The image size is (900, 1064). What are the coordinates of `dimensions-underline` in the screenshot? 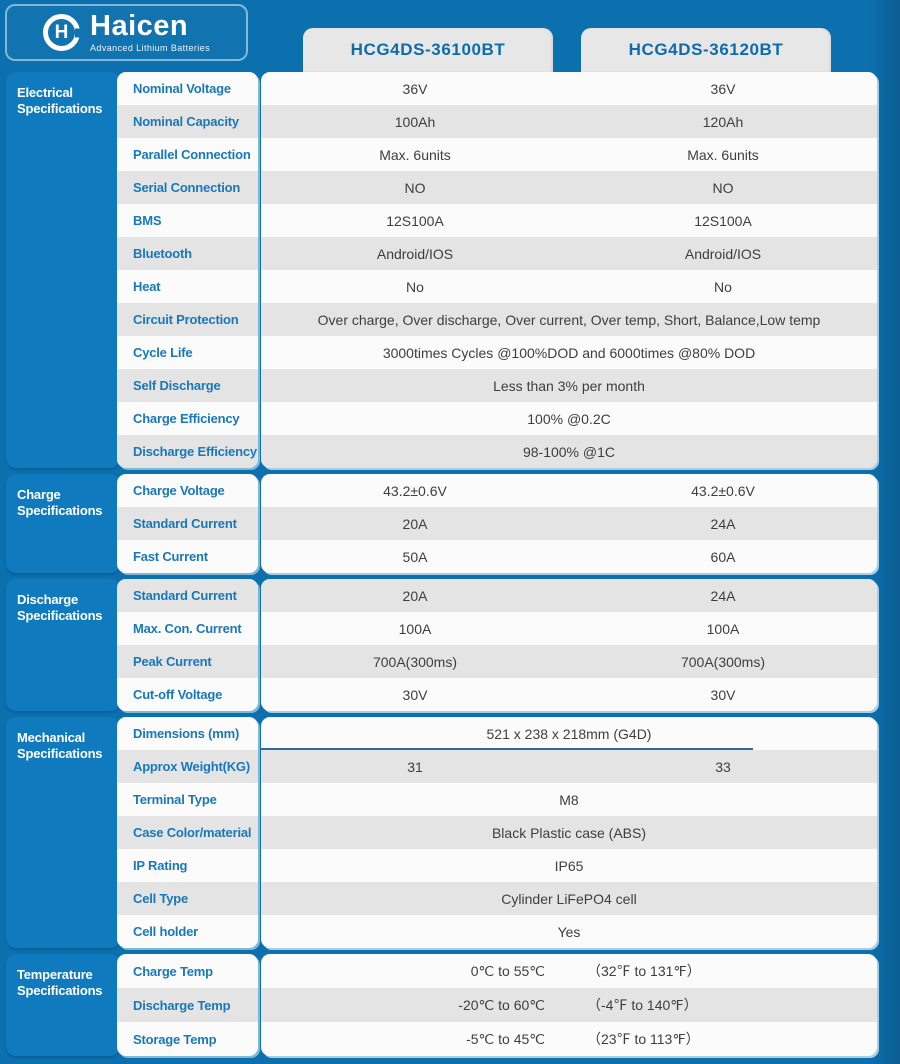 It's located at (507, 749).